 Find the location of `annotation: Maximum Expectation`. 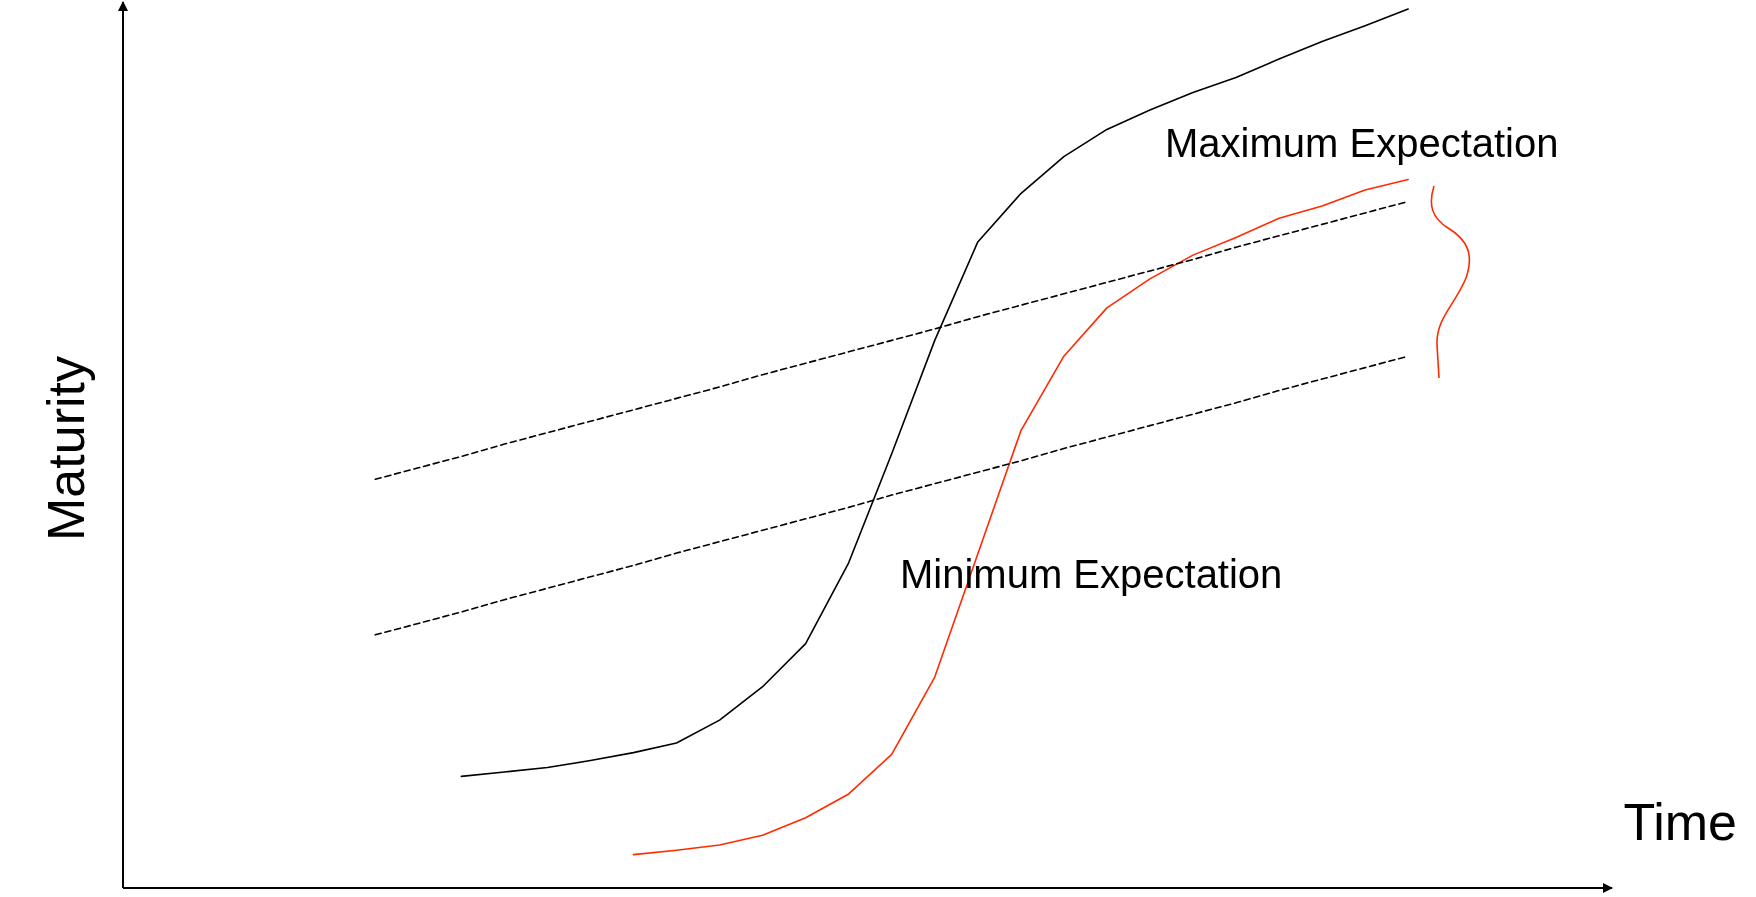

annotation: Maximum Expectation is located at coordinates (1362, 143).